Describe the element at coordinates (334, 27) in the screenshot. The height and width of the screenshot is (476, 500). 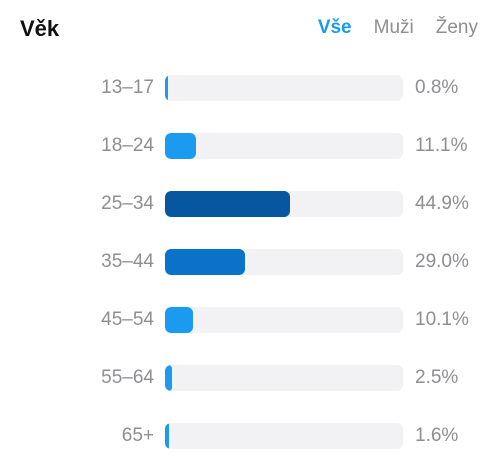
I see `tab-all: Vše` at that location.